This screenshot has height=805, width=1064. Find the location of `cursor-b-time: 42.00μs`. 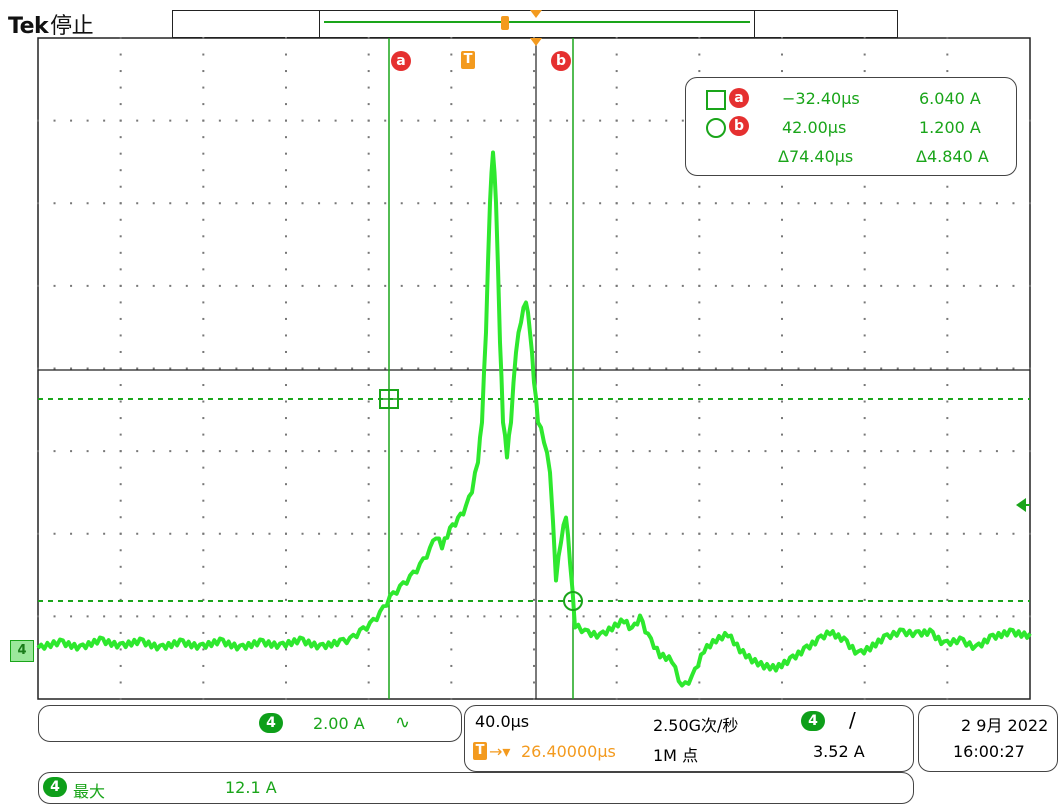

cursor-b-time: 42.00μs is located at coordinates (814, 127).